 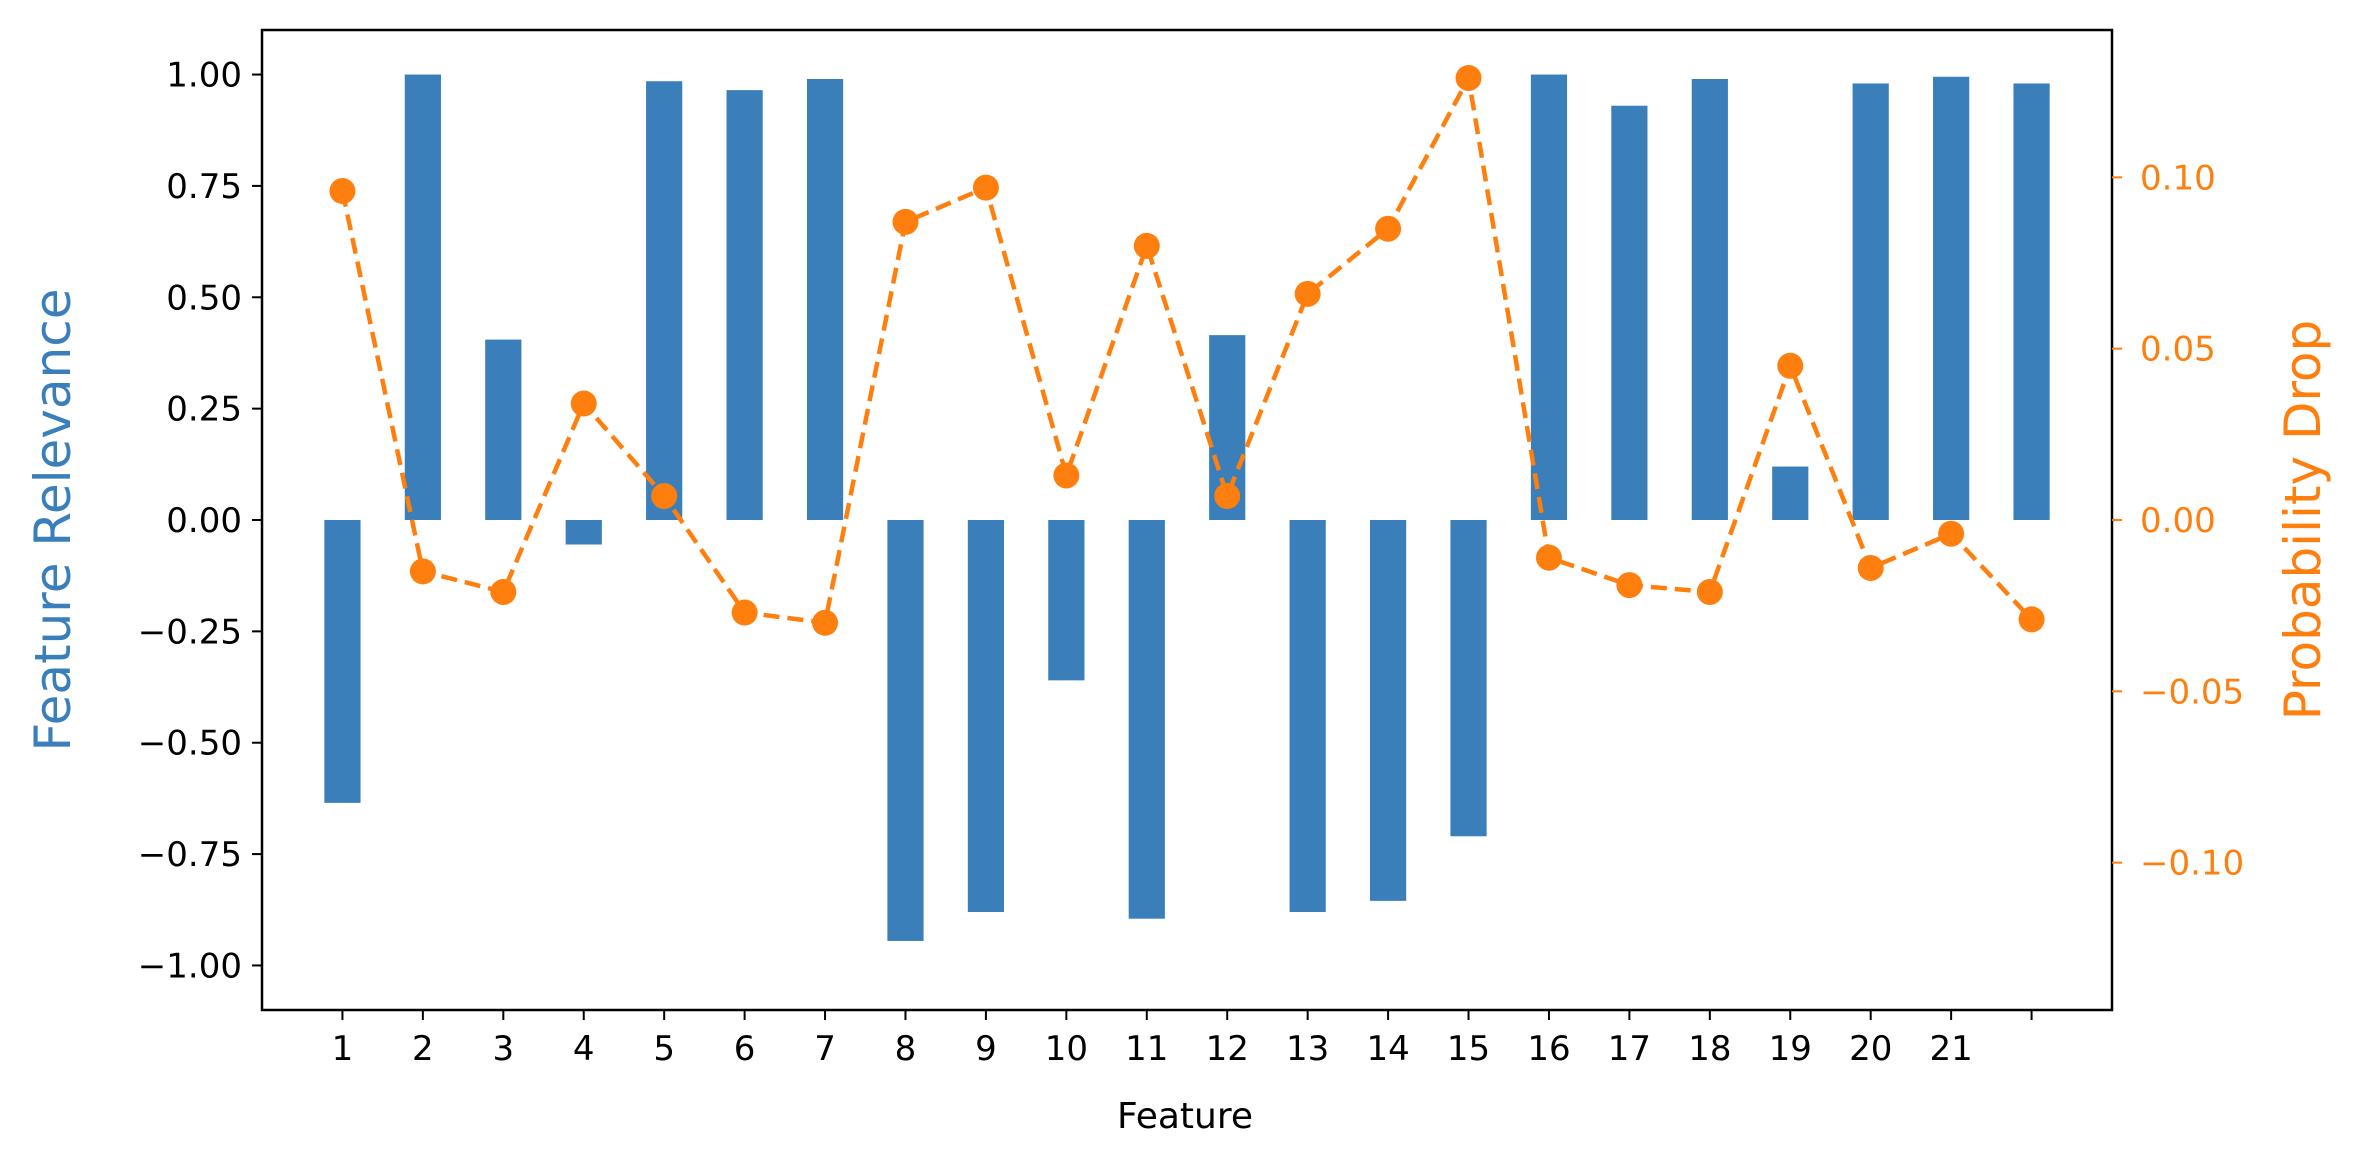 I want to click on x-tick-label: 21, so click(x=1950, y=1049).